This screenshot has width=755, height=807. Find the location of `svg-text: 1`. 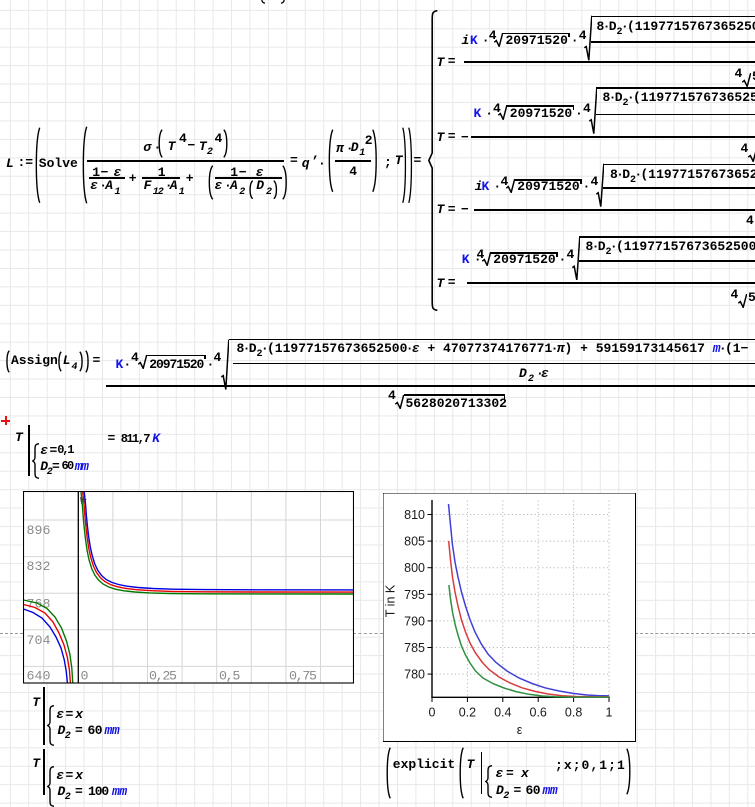

svg-text: 1 is located at coordinates (609, 713).